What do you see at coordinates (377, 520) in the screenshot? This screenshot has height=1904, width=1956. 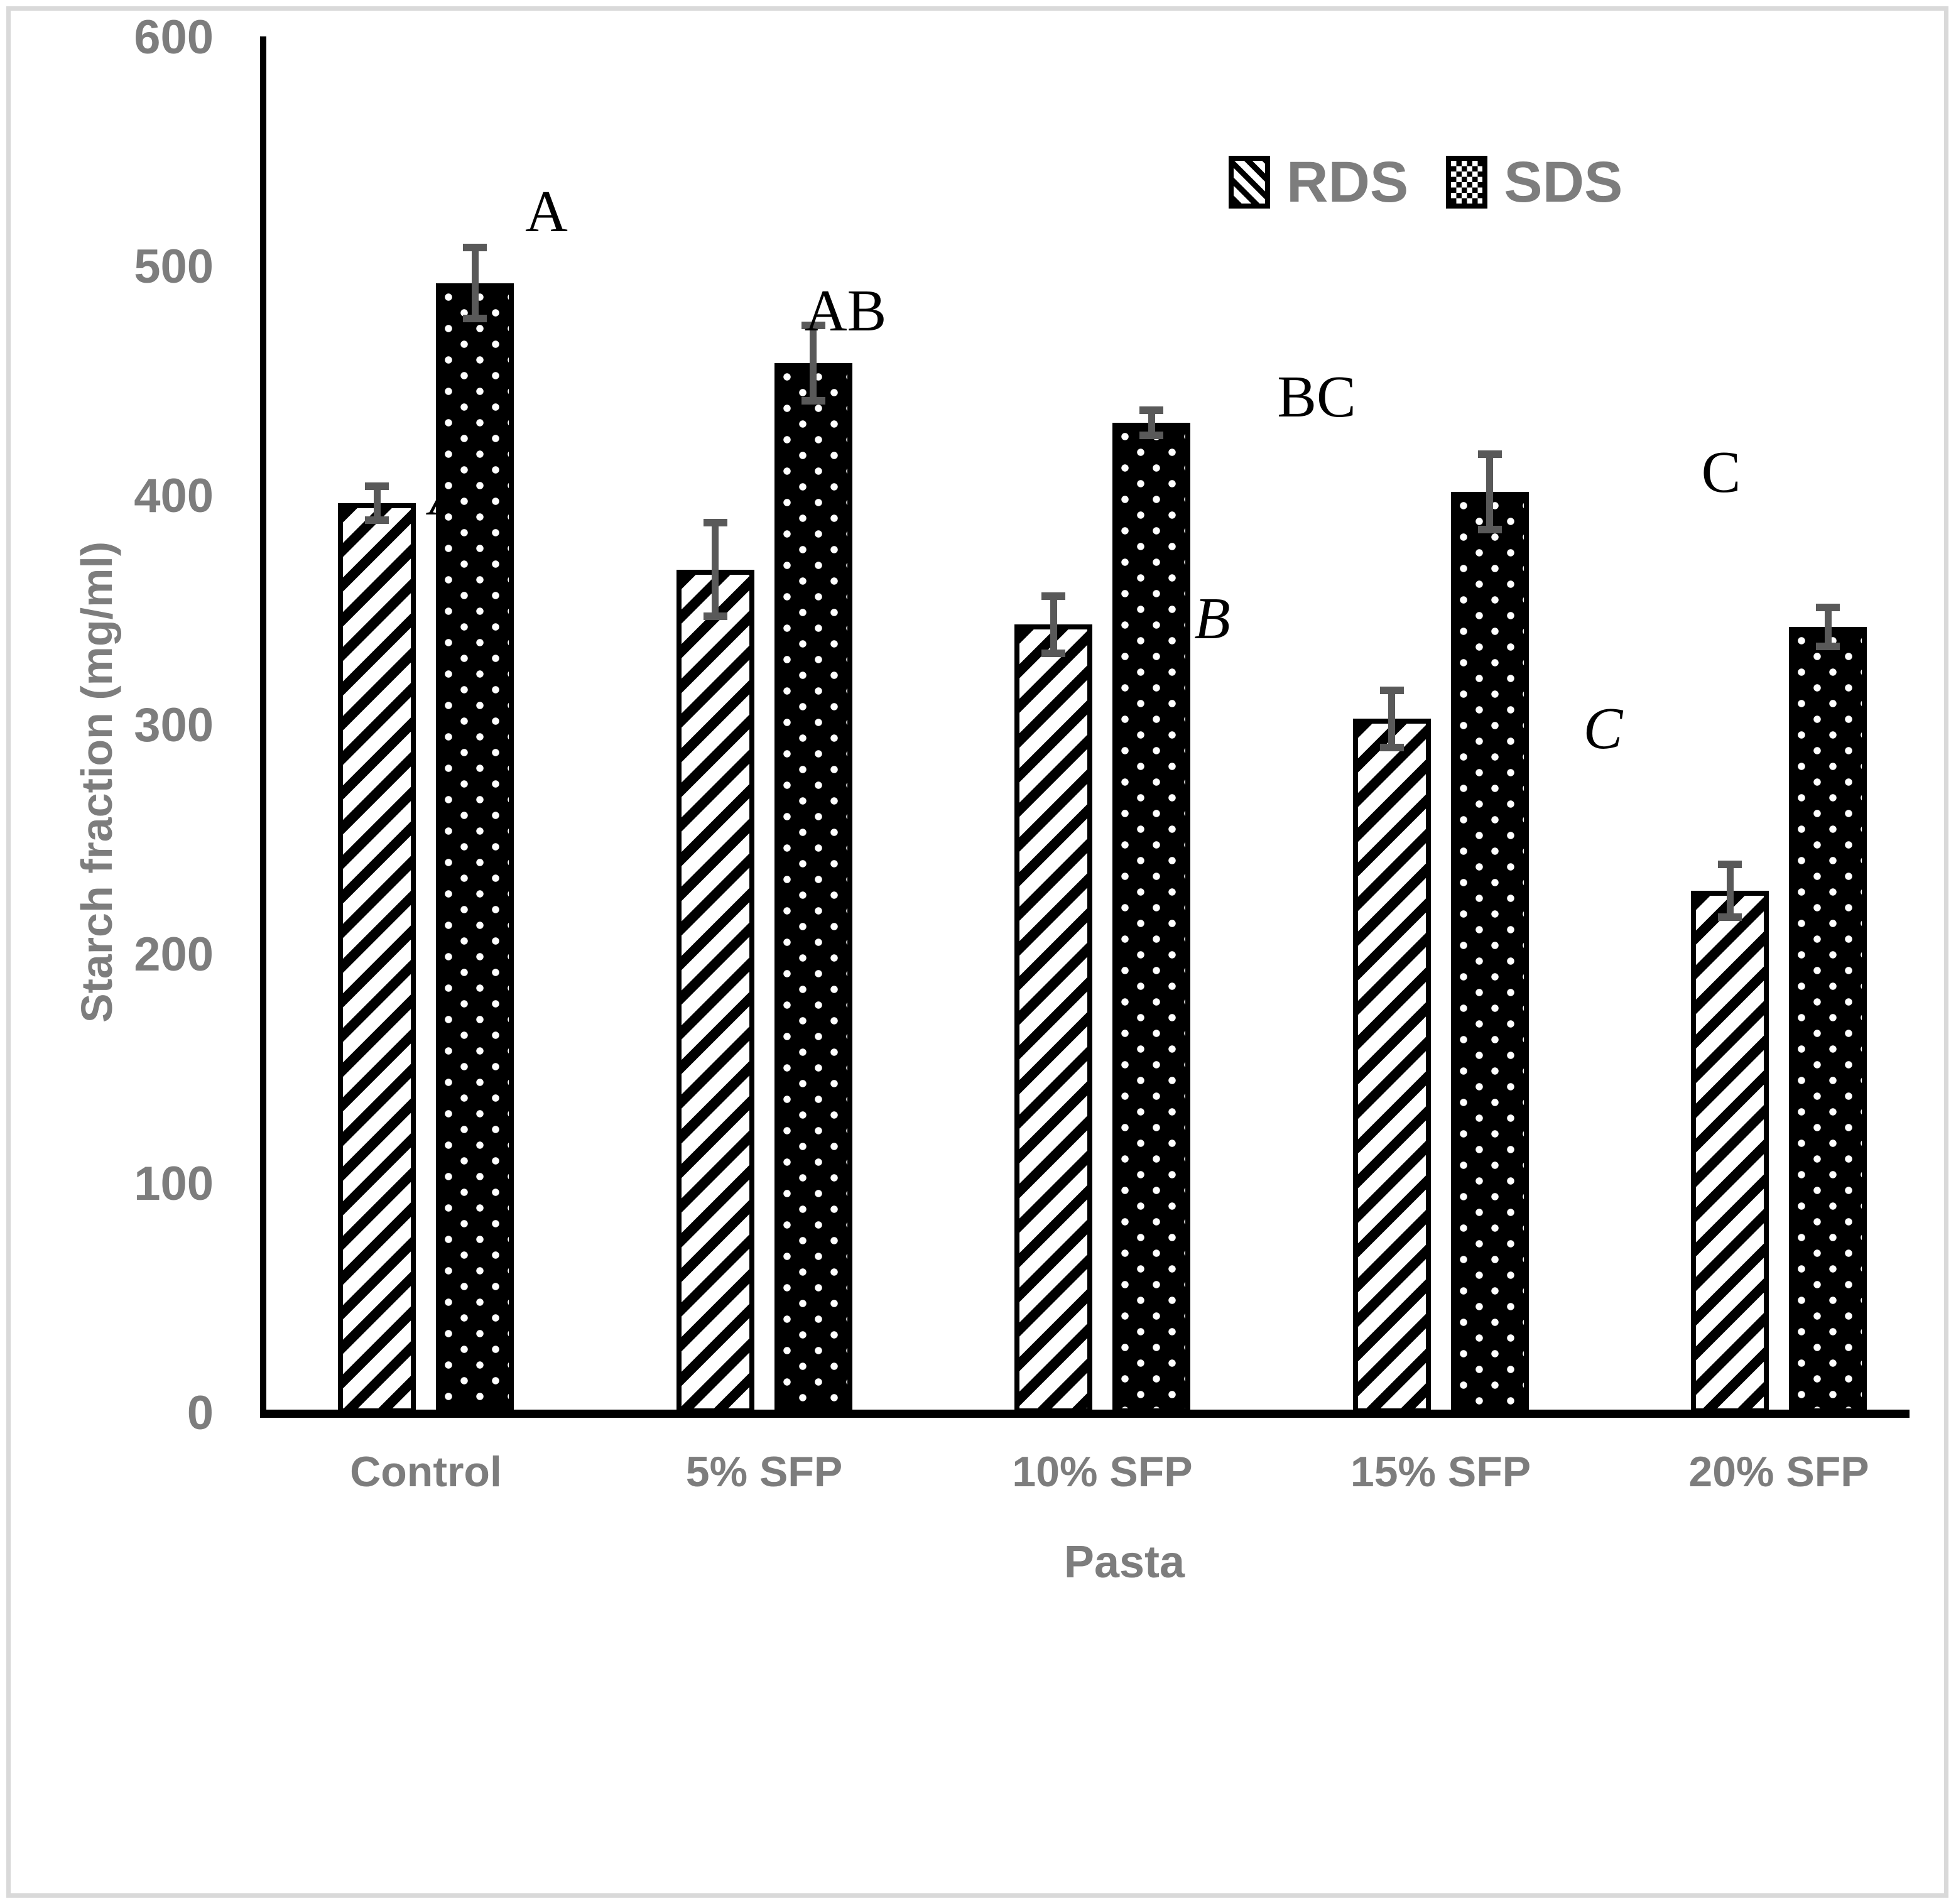 I see `error-bar-rds-0-cap-bottom` at bounding box center [377, 520].